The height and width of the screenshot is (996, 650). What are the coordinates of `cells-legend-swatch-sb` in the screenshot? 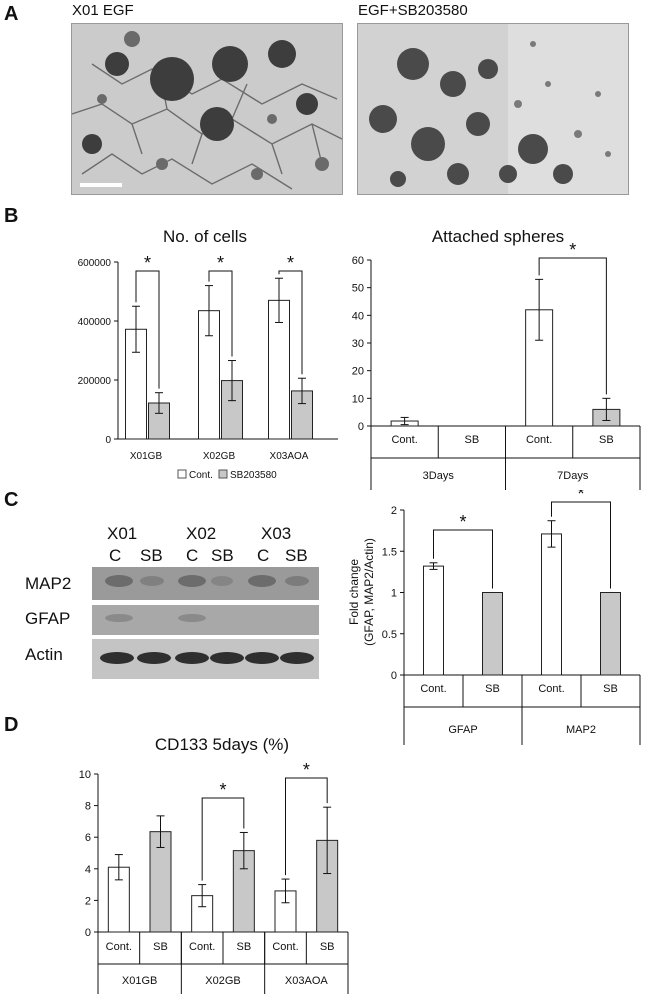 It's located at (223, 474).